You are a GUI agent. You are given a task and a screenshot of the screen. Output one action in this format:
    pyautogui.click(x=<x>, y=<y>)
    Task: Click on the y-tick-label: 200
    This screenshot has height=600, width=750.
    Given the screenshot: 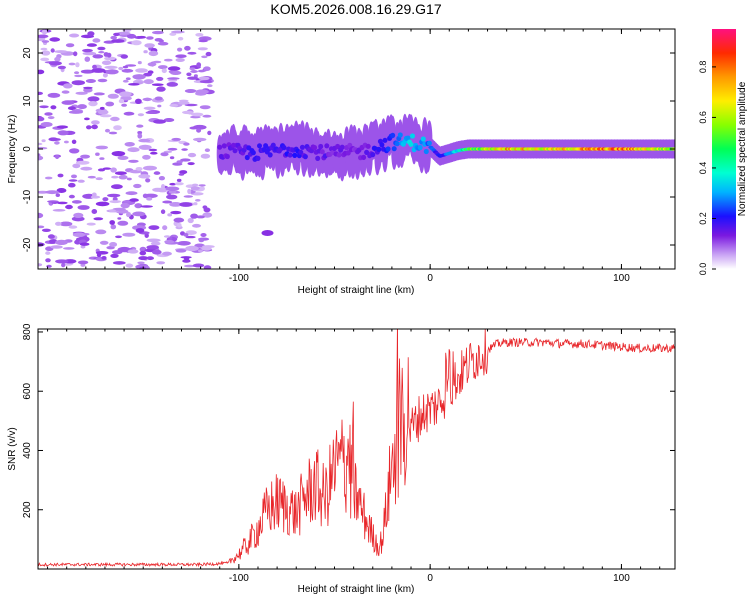 What is the action you would take?
    pyautogui.click(x=27, y=509)
    